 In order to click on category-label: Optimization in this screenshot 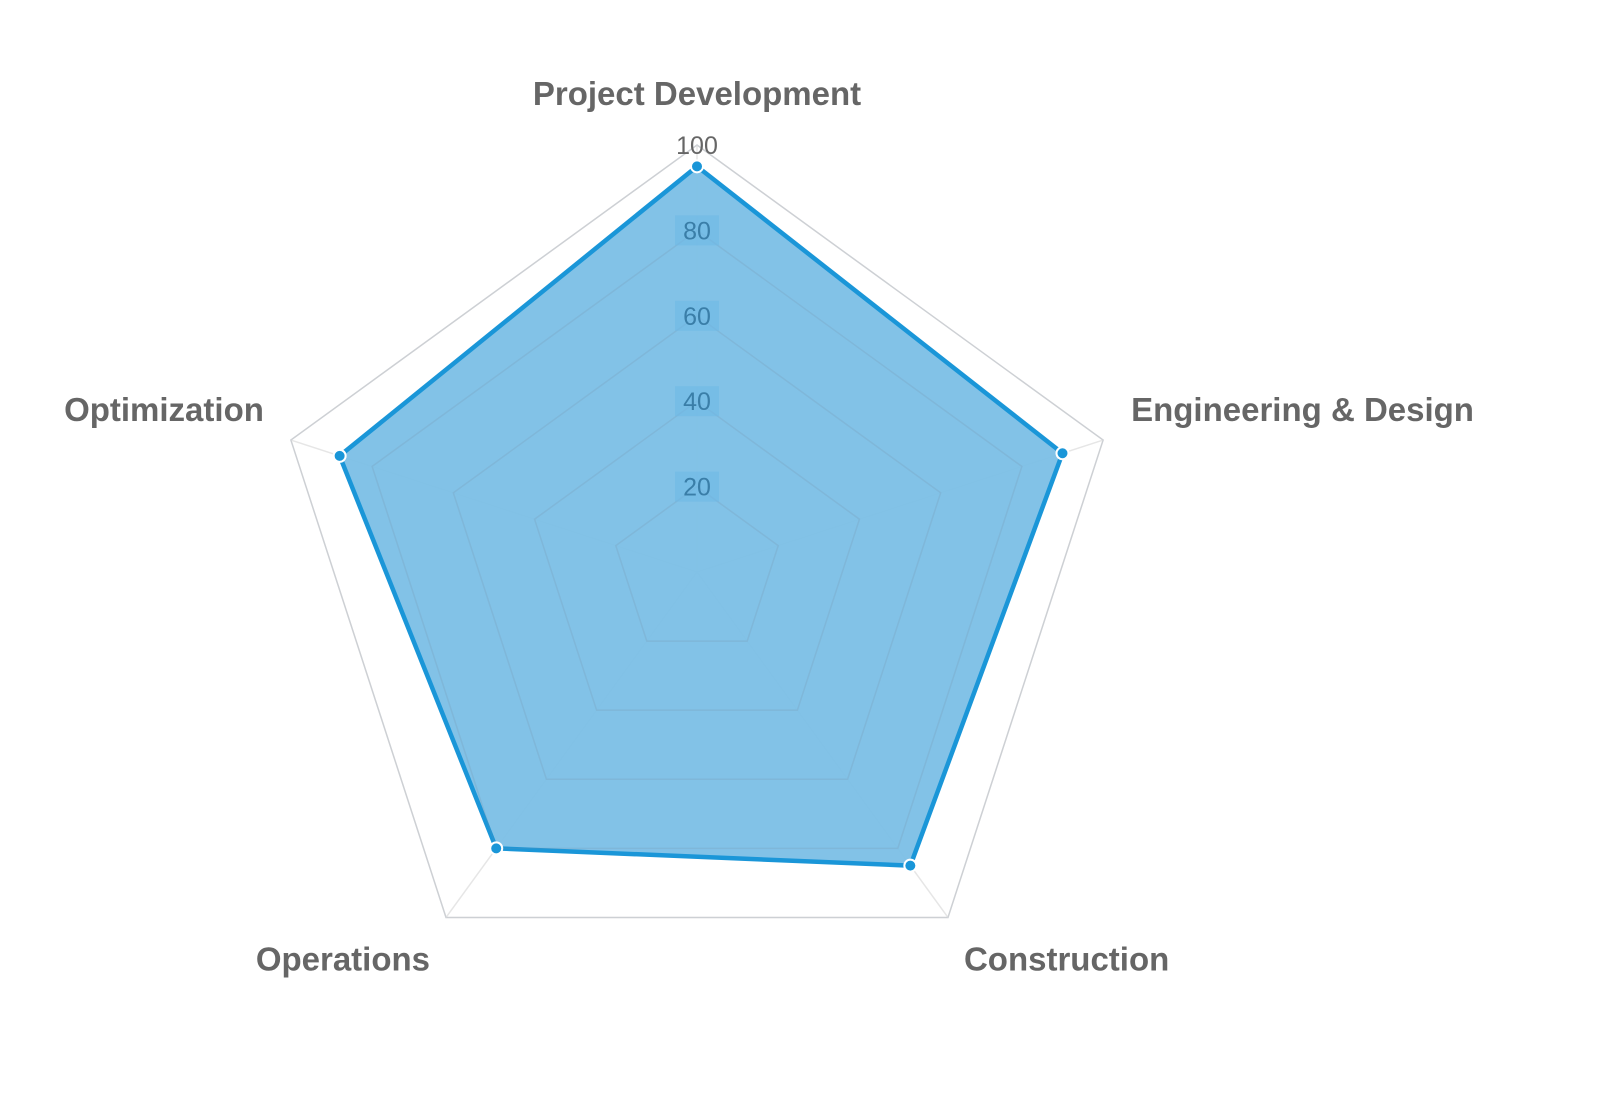, I will do `click(164, 409)`.